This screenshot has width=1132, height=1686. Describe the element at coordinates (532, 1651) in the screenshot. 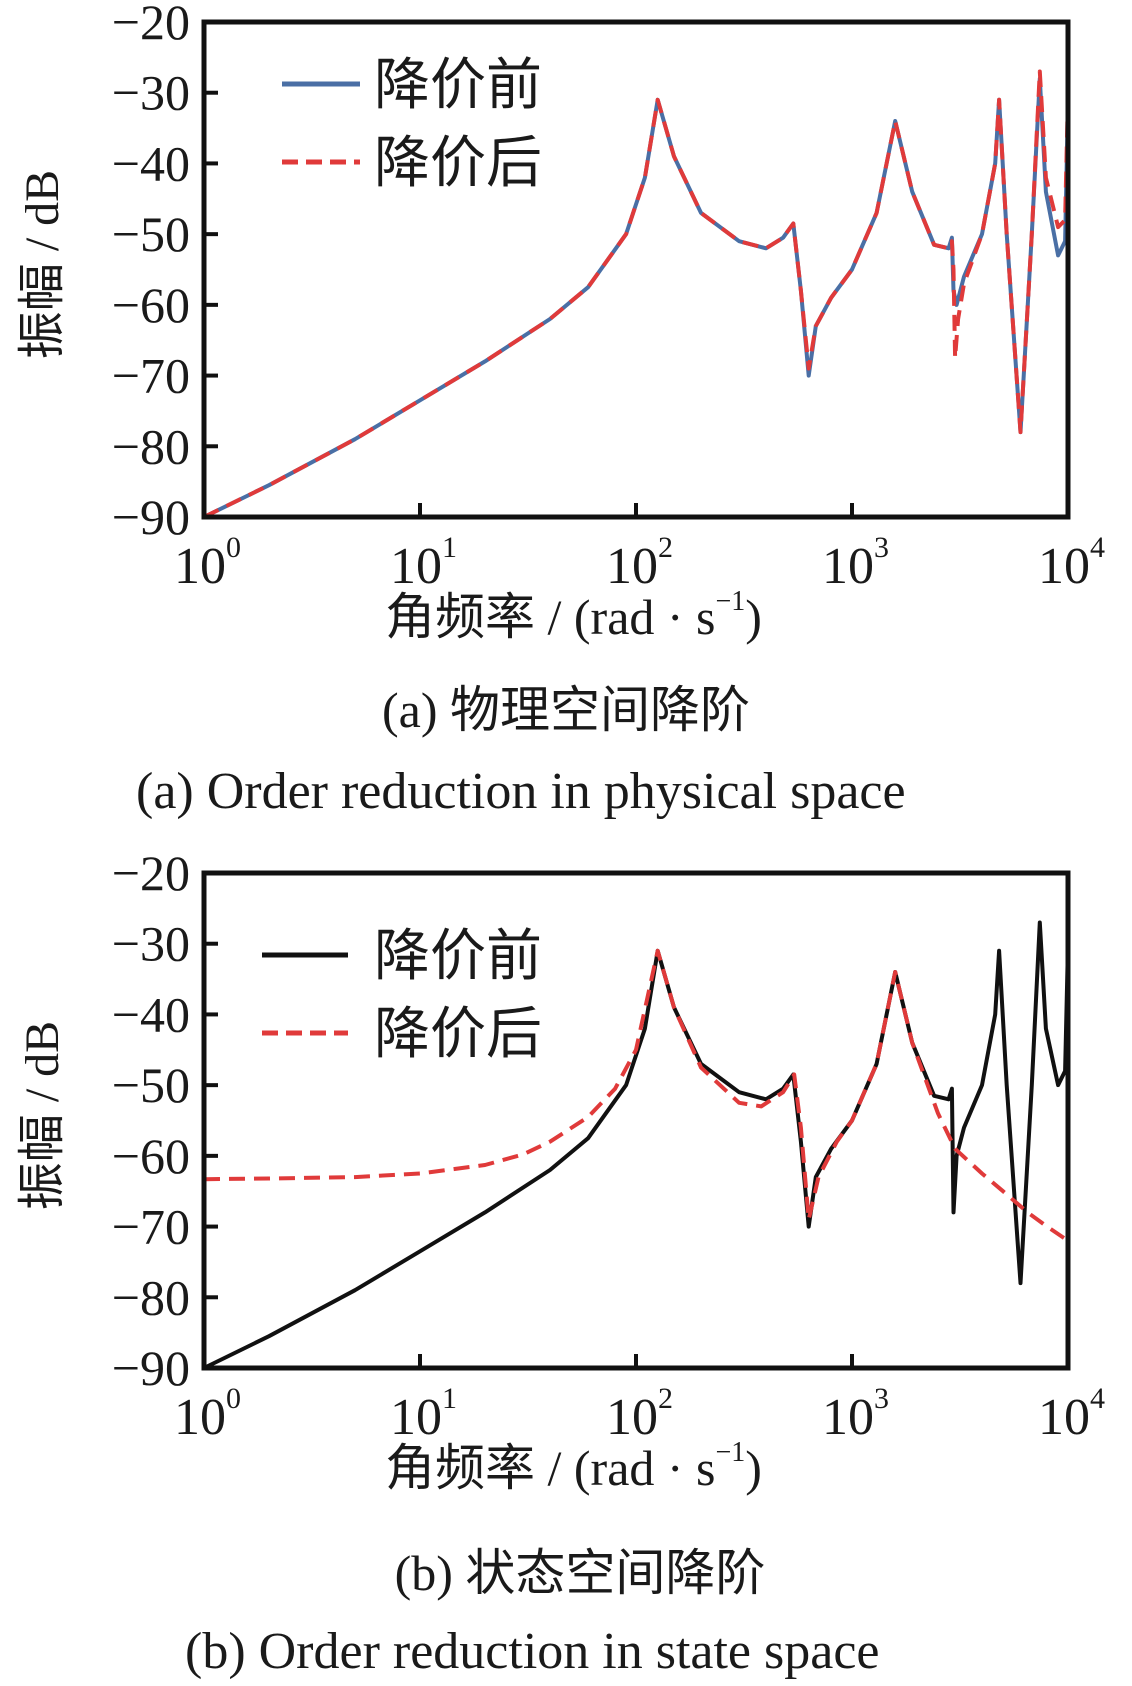

I see `caption-en-b: (b) Order reduction in state space` at that location.